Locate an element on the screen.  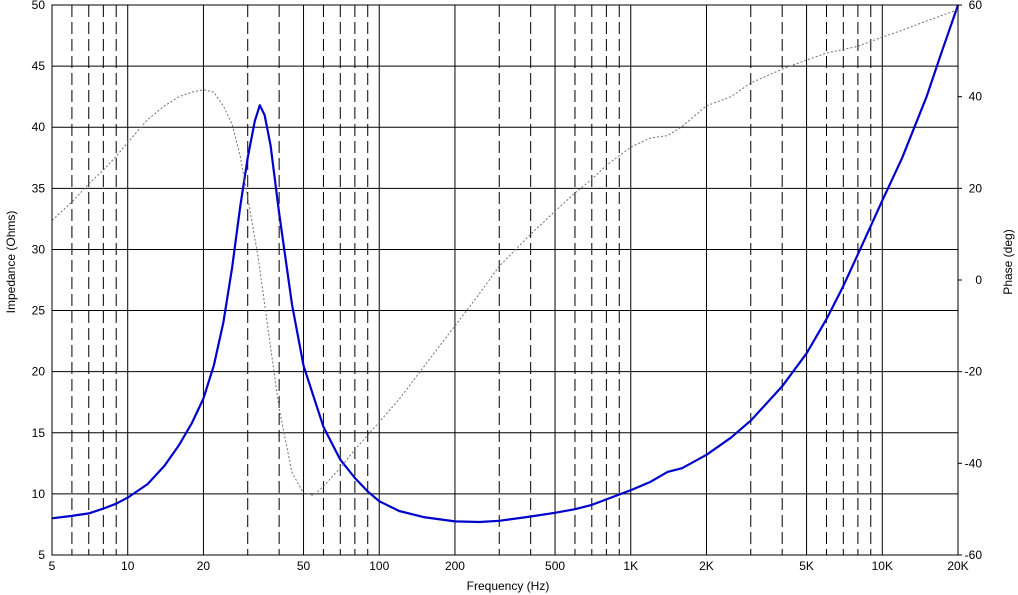
y-axis-title: Impedance (Ohms) is located at coordinates (11, 262).